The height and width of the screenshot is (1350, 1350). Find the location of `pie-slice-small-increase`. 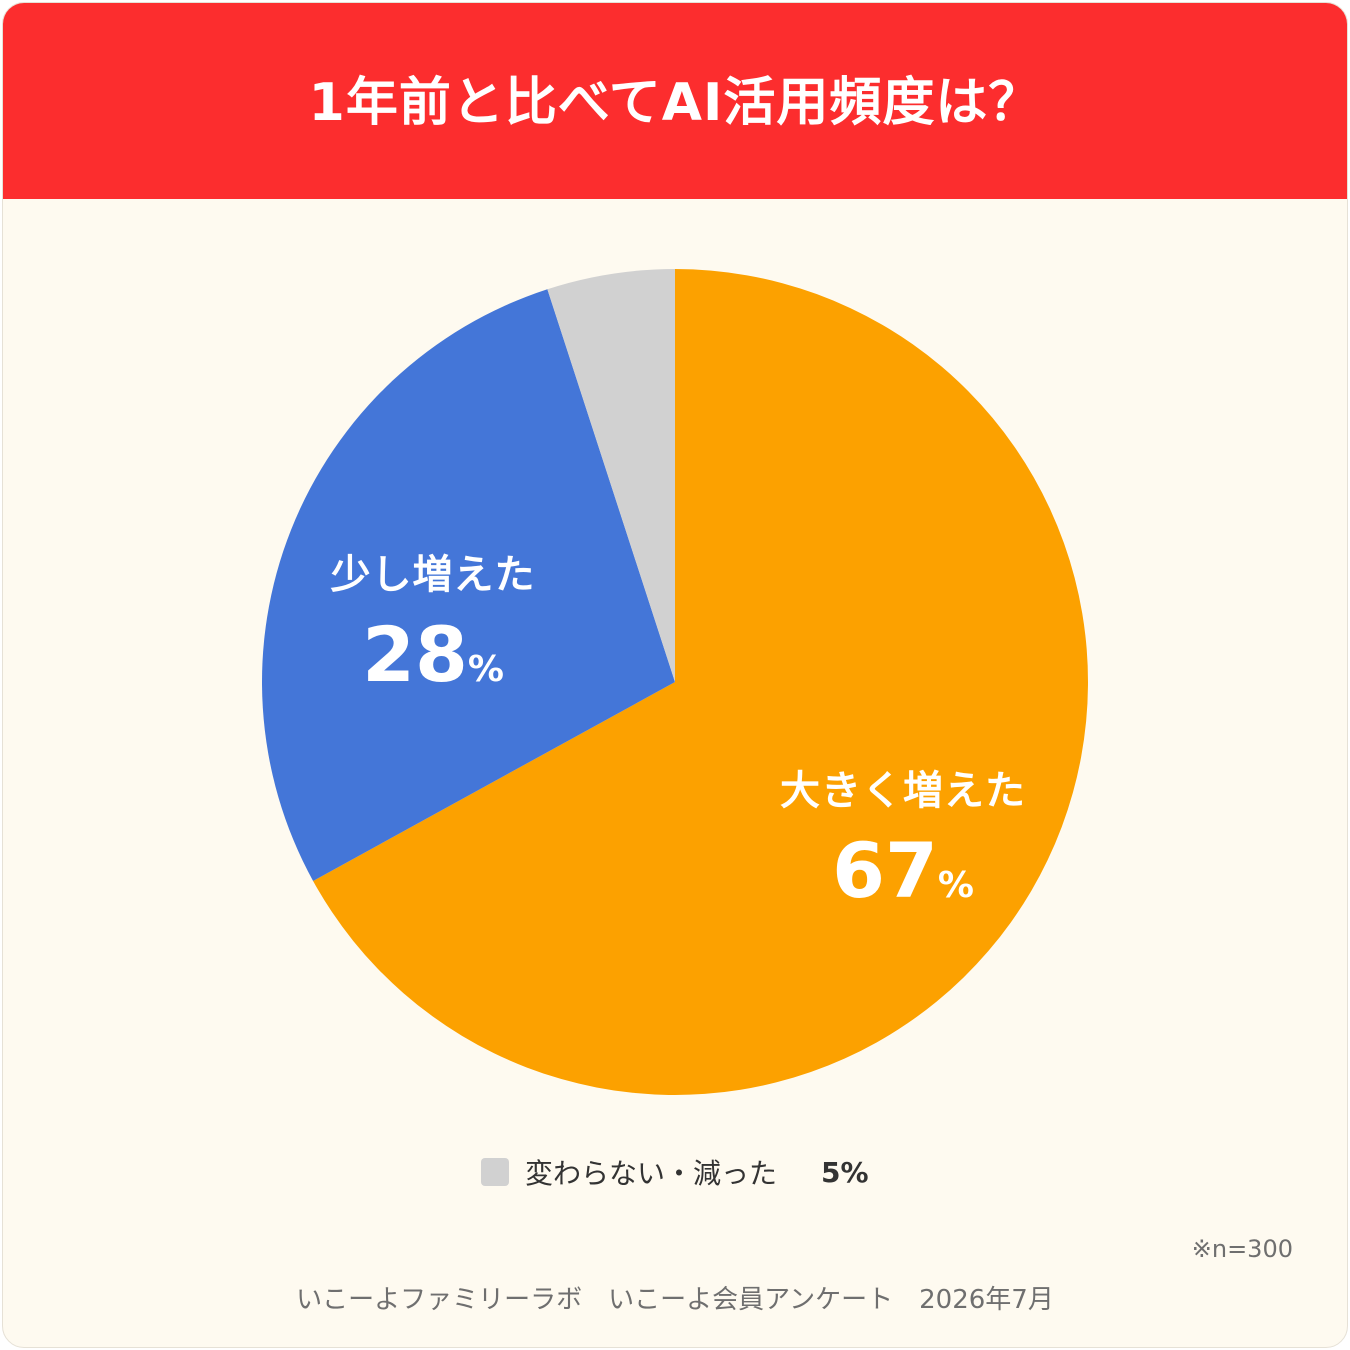

pie-slice-small-increase is located at coordinates (468, 585).